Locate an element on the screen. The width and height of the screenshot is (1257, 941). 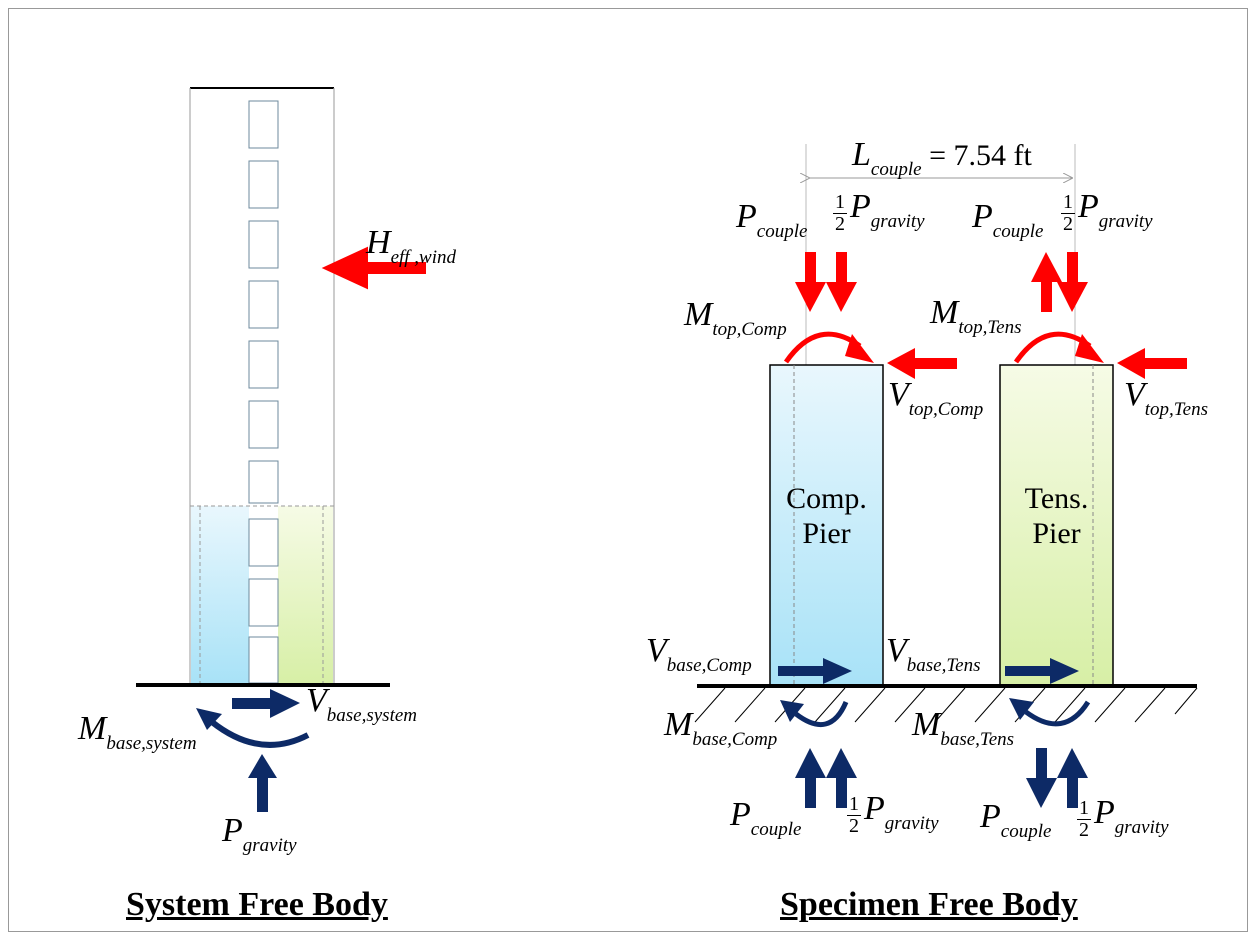
p-gravity-system-label: Pgravity is located at coordinates (259, 834).